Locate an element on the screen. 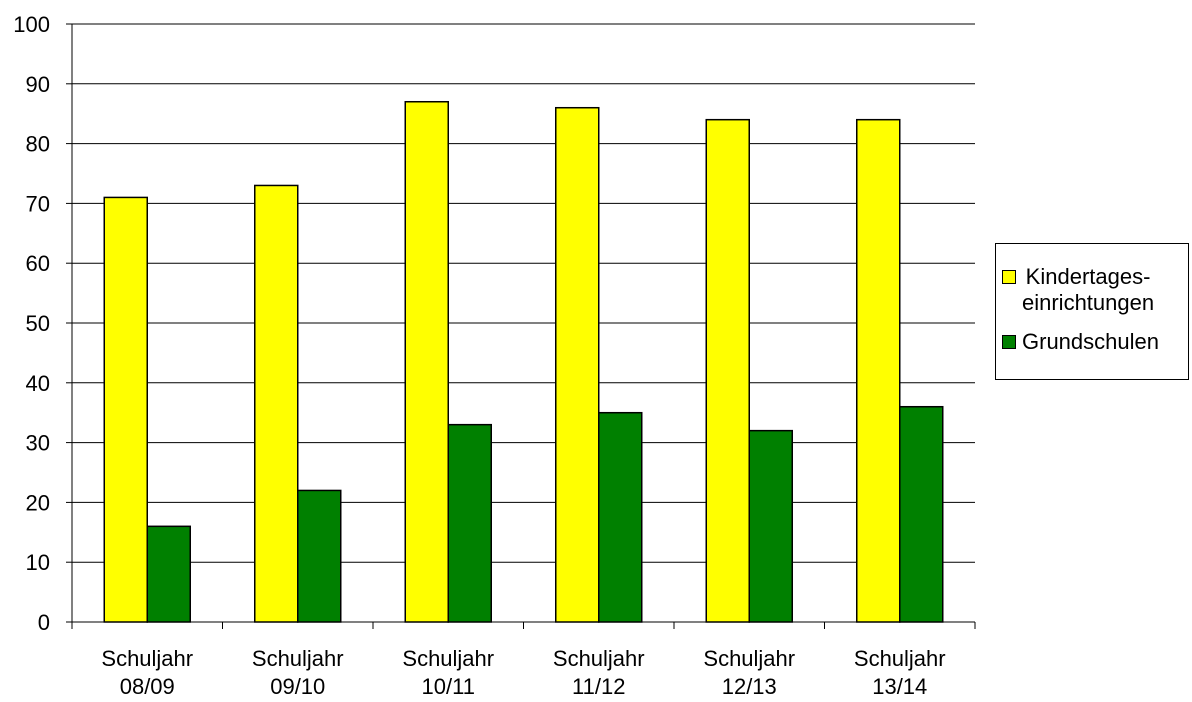 The height and width of the screenshot is (702, 1192). y-tick-label: 40 is located at coordinates (38, 383).